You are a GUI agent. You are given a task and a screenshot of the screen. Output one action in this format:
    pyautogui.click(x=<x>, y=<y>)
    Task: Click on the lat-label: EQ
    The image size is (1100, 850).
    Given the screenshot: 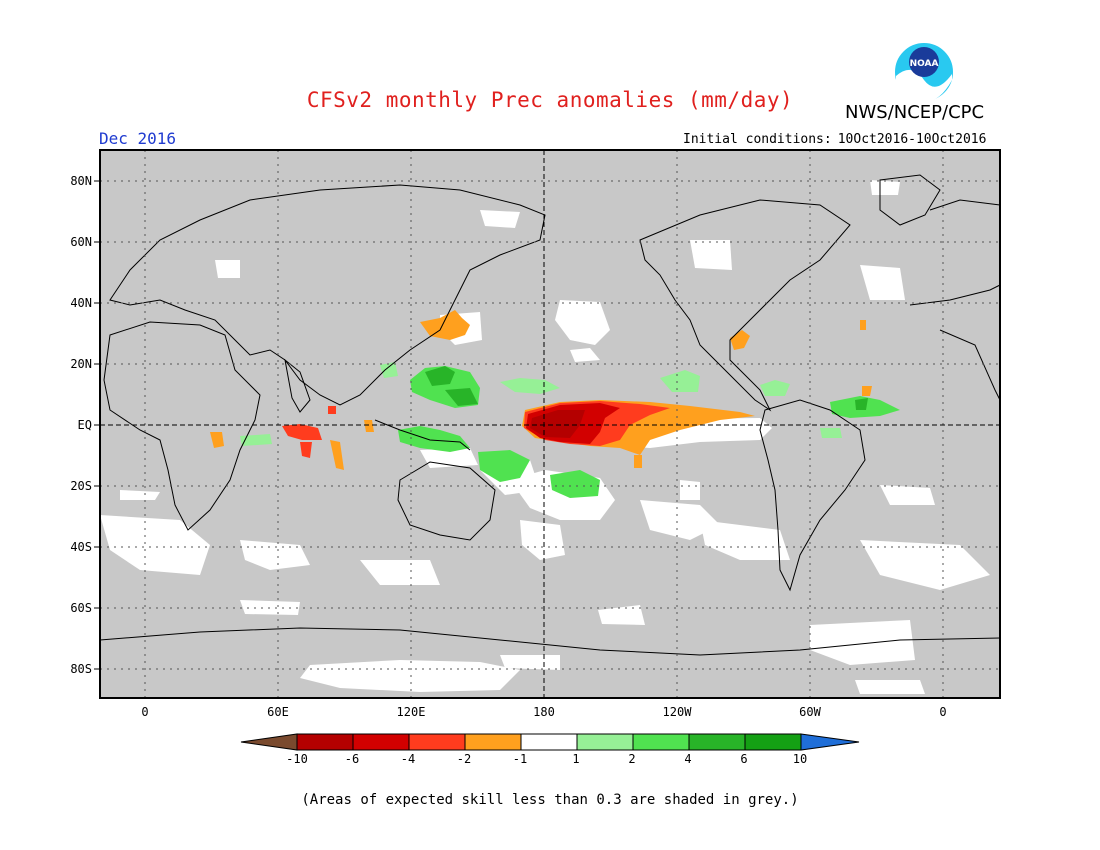 What is the action you would take?
    pyautogui.click(x=85, y=425)
    